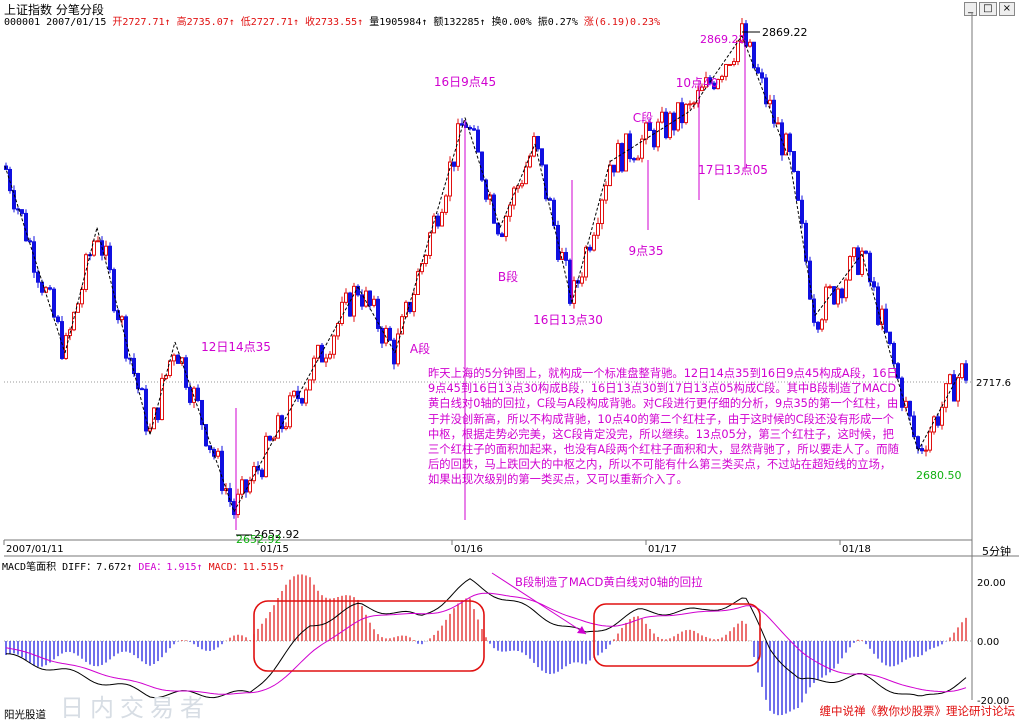 The image size is (1019, 721). Describe the element at coordinates (993, 383) in the screenshot. I see `reference-level-label: 2717.6` at that location.